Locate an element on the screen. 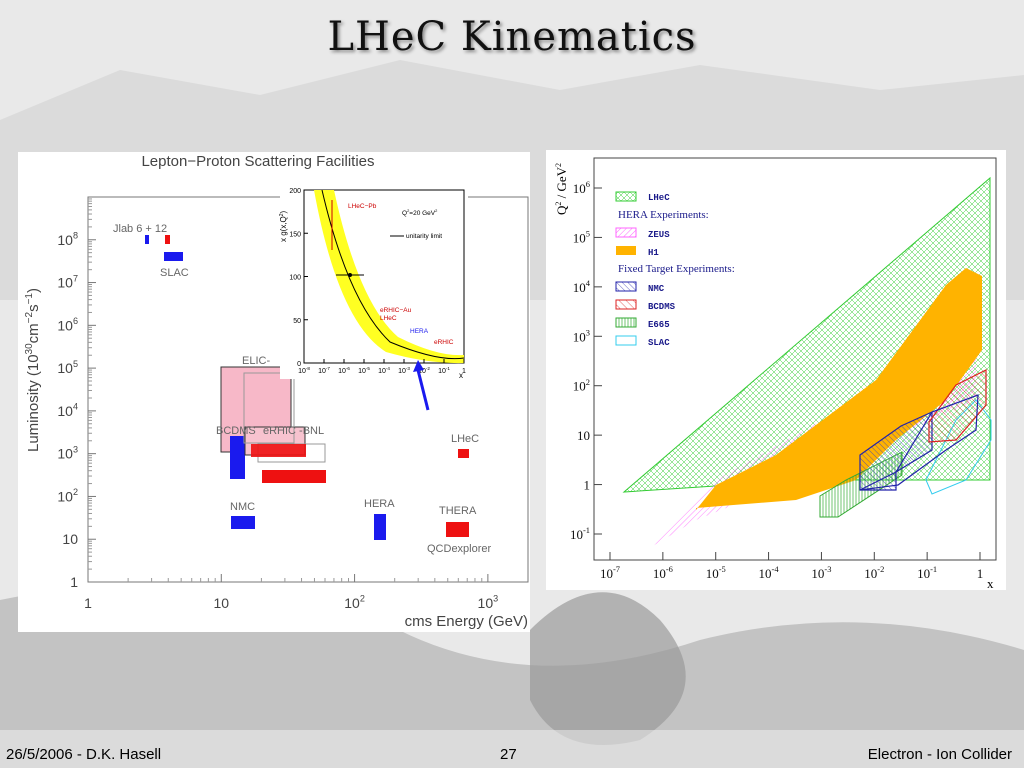 The image size is (1024, 768). x-tick-label: 10 is located at coordinates (222, 603).